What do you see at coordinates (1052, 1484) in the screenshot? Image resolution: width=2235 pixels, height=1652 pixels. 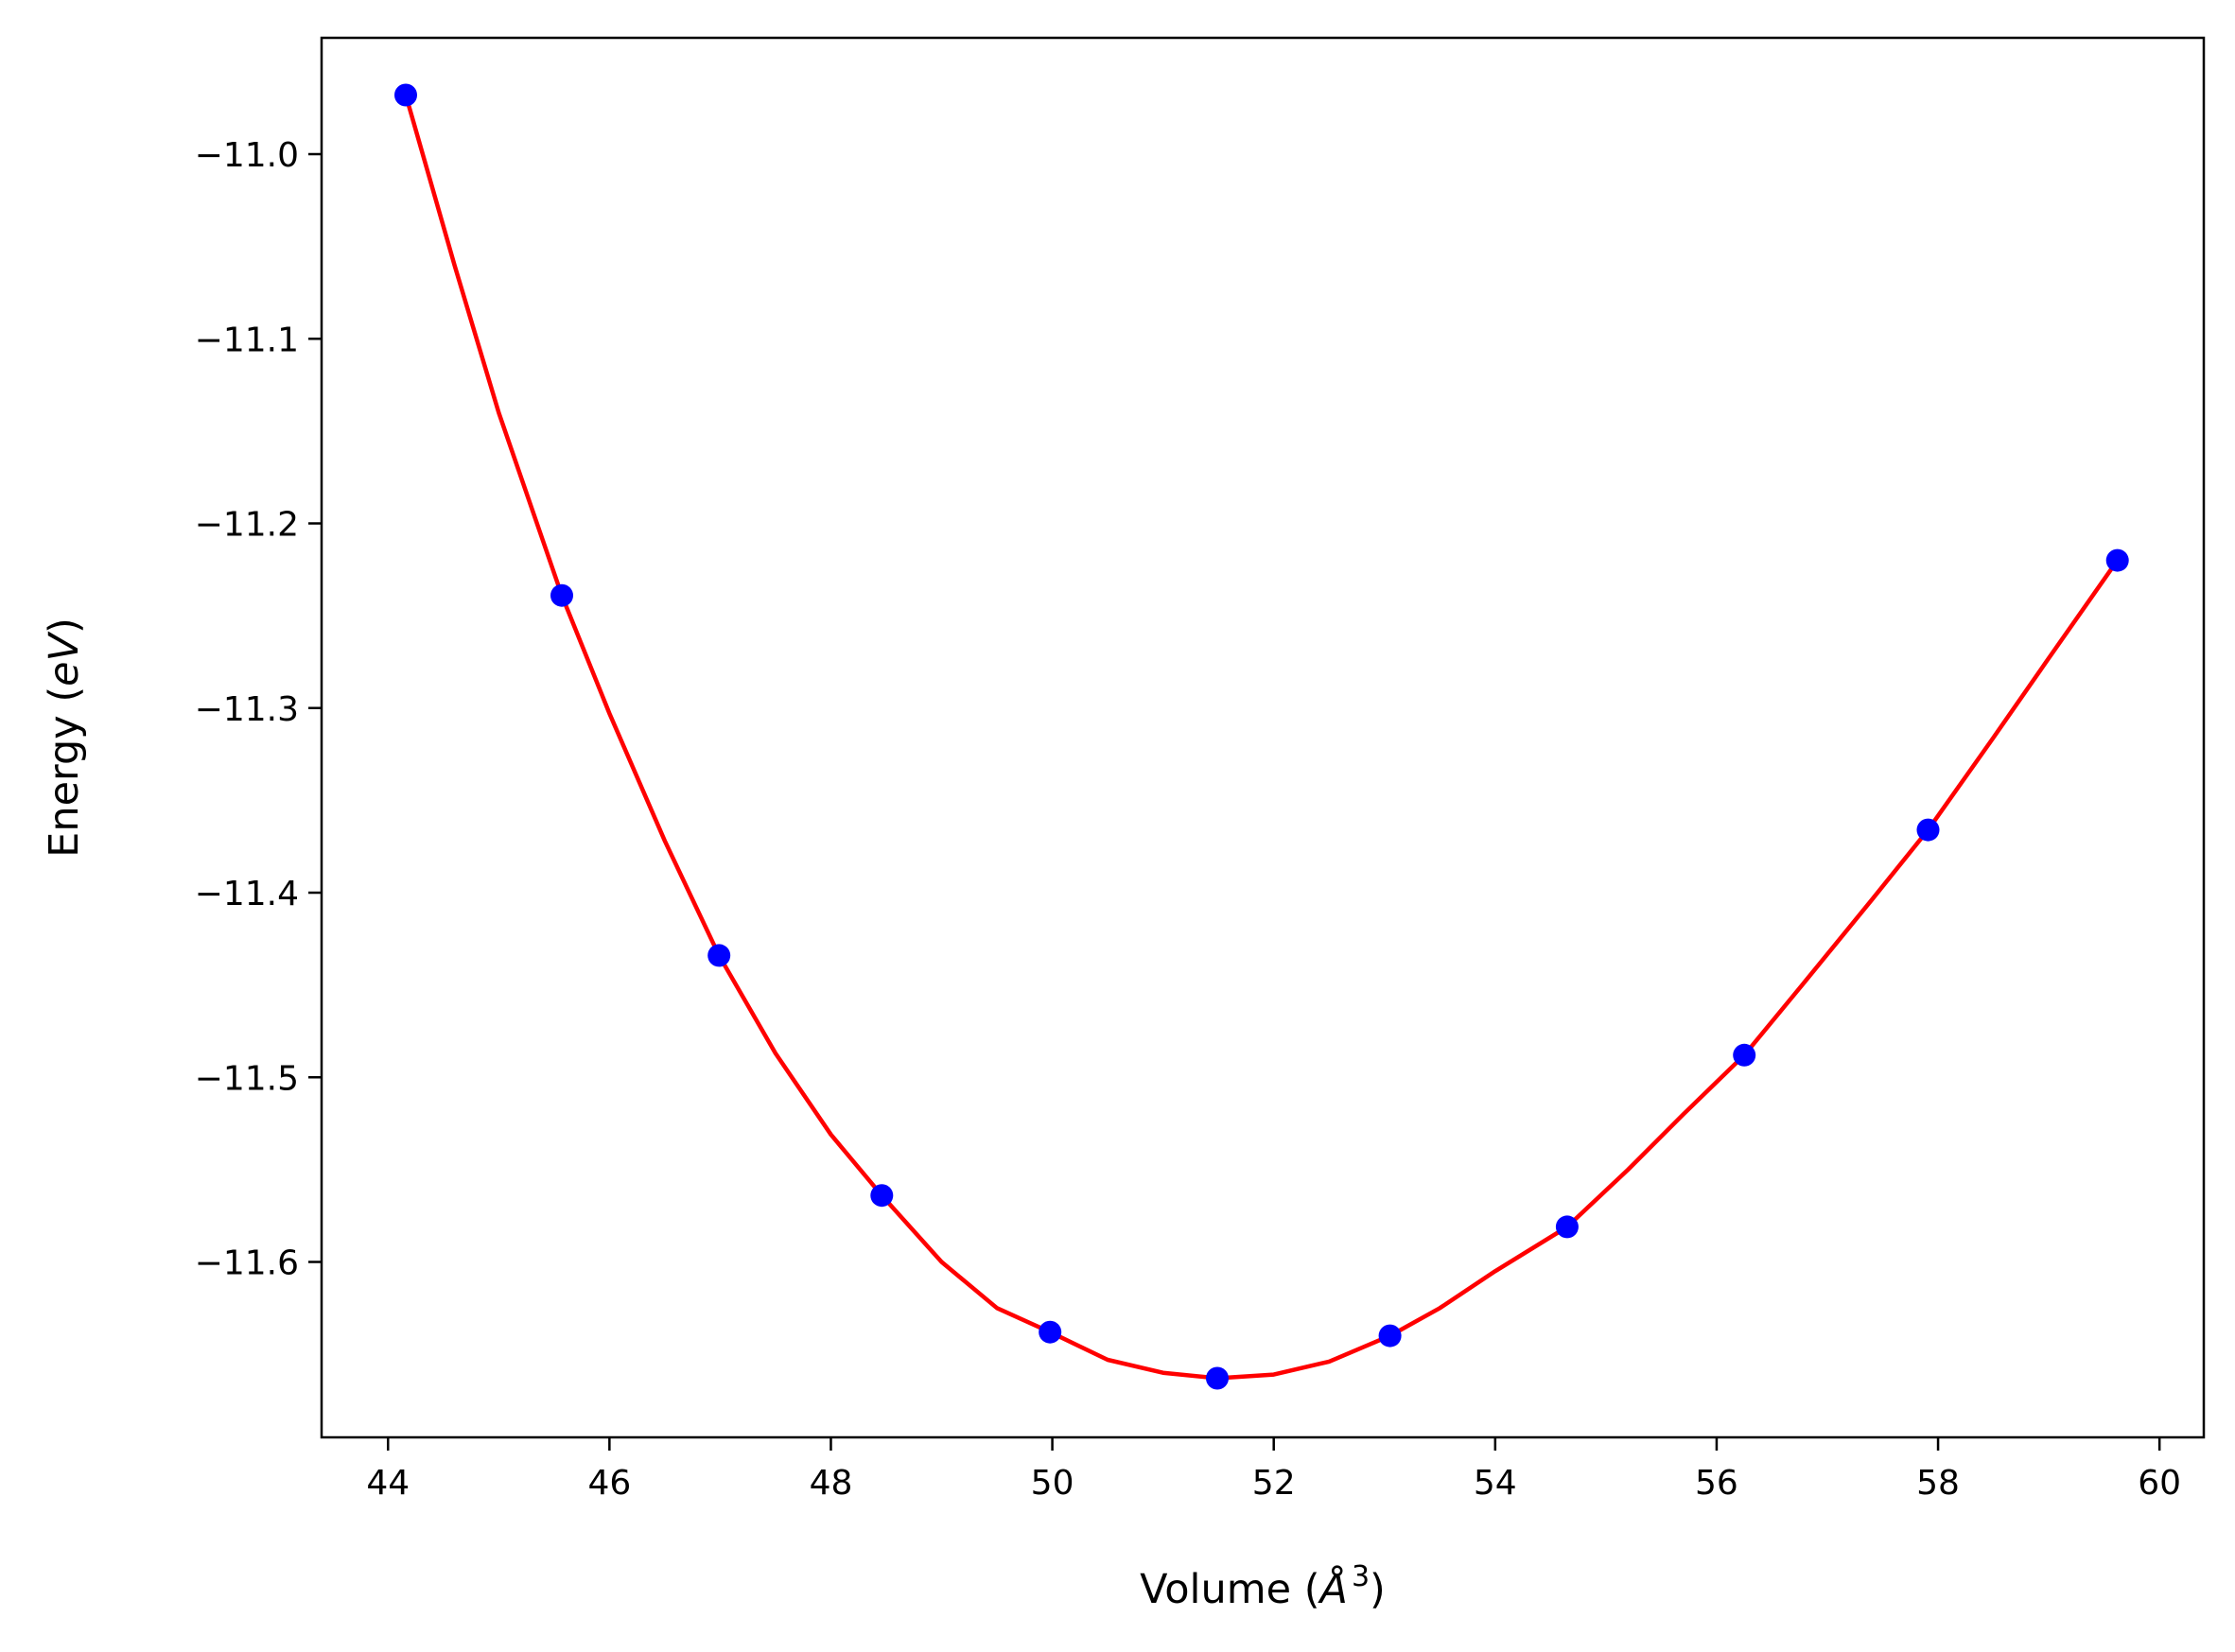 I see `x-tick-label: 50` at bounding box center [1052, 1484].